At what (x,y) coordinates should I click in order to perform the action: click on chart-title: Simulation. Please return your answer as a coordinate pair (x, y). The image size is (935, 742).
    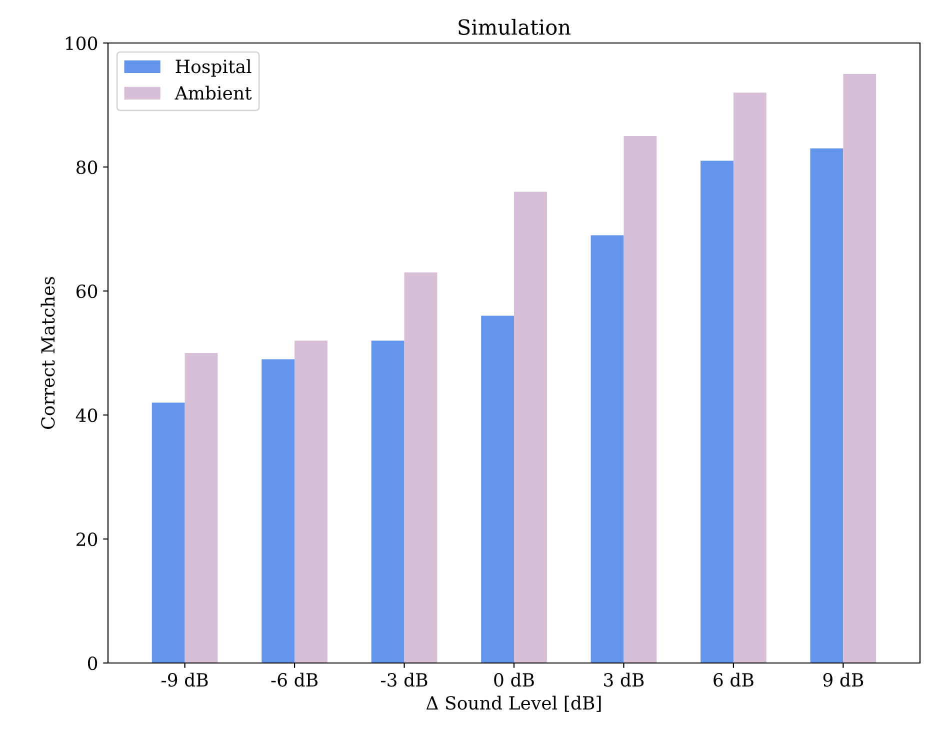
    Looking at the image, I should click on (514, 26).